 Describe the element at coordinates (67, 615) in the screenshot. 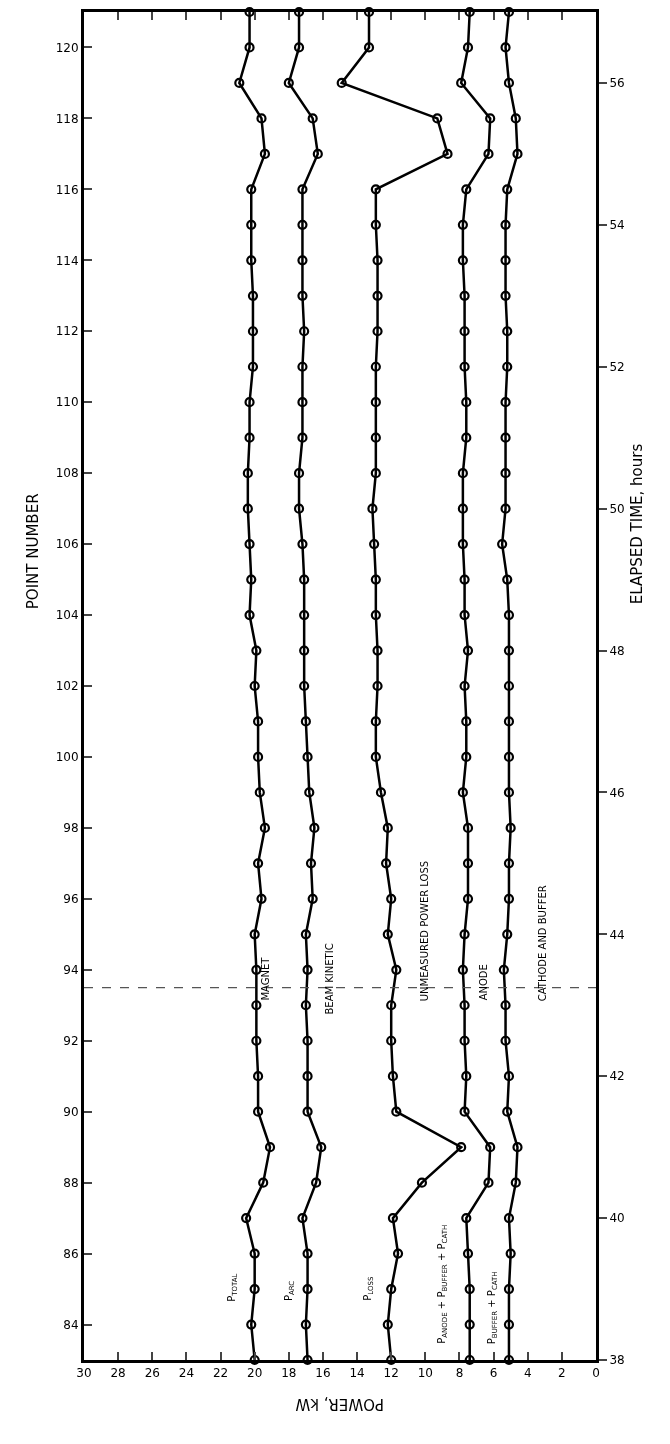

I see `y-tick-label: 104` at that location.